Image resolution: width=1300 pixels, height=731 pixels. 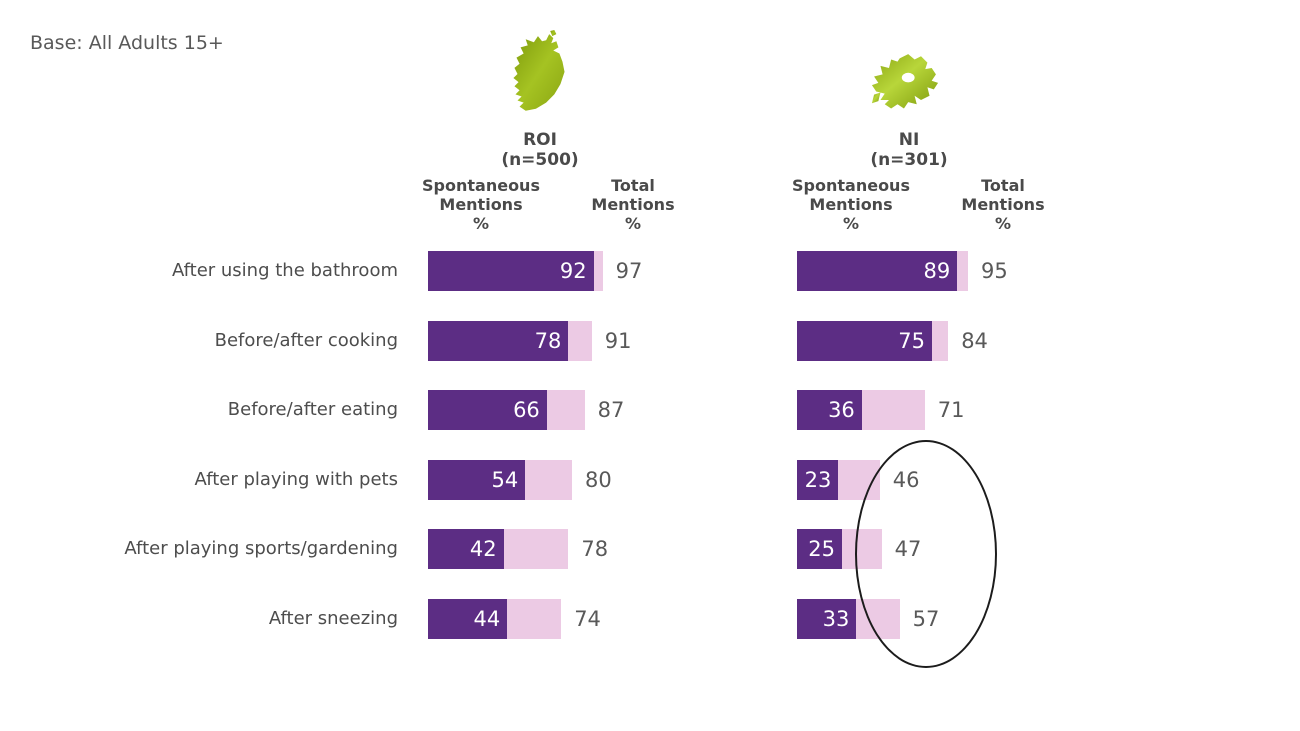 What do you see at coordinates (618, 340) in the screenshot?
I see `total-value-label: 91` at bounding box center [618, 340].